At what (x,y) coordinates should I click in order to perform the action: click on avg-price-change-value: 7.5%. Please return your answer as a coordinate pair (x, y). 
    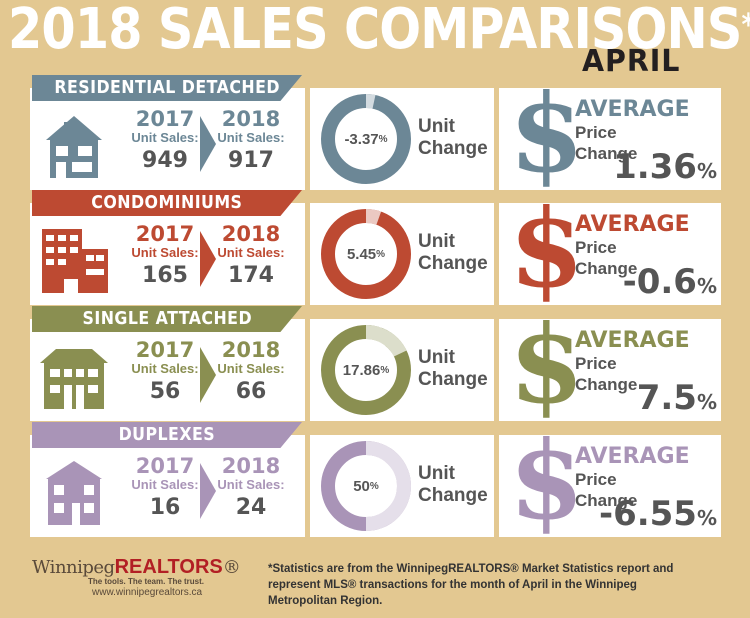
    Looking at the image, I should click on (676, 398).